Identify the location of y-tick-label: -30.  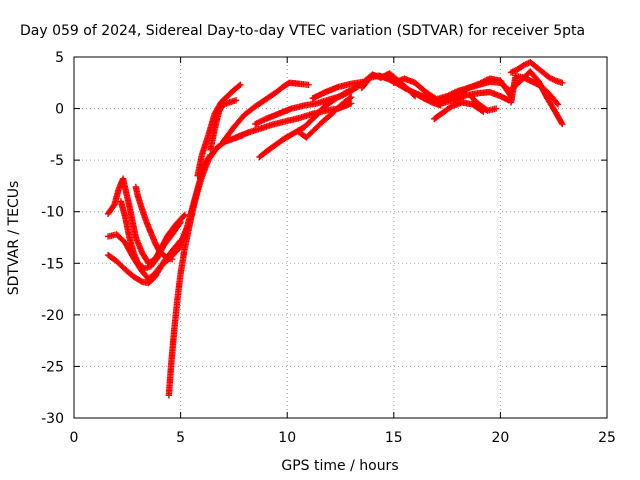
(52, 419).